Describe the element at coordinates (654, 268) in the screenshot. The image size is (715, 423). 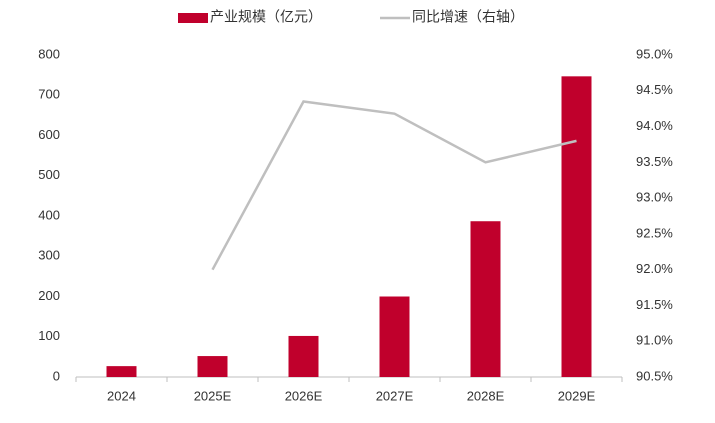
I see `y2-tick-label: 92.0%` at that location.